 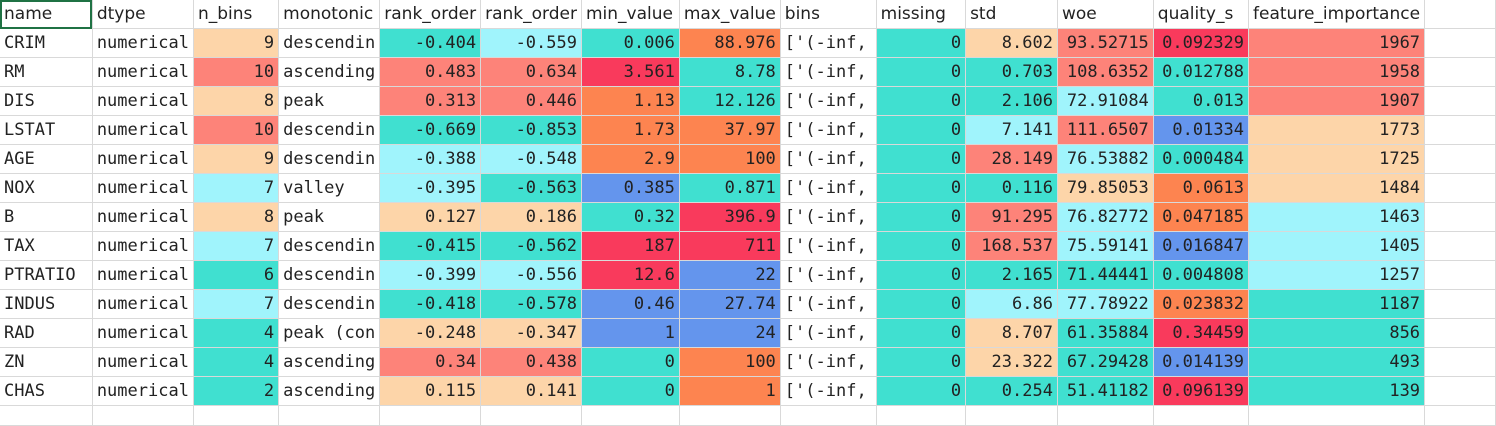 I want to click on header-cell-rank-order-1: rank_order, so click(x=430, y=14).